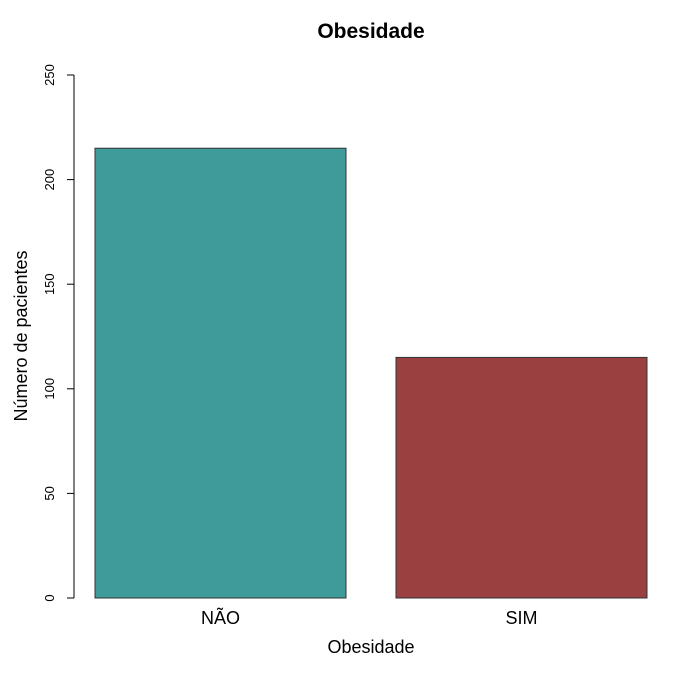 This screenshot has width=700, height=700. I want to click on y-tick-label: 200, so click(49, 180).